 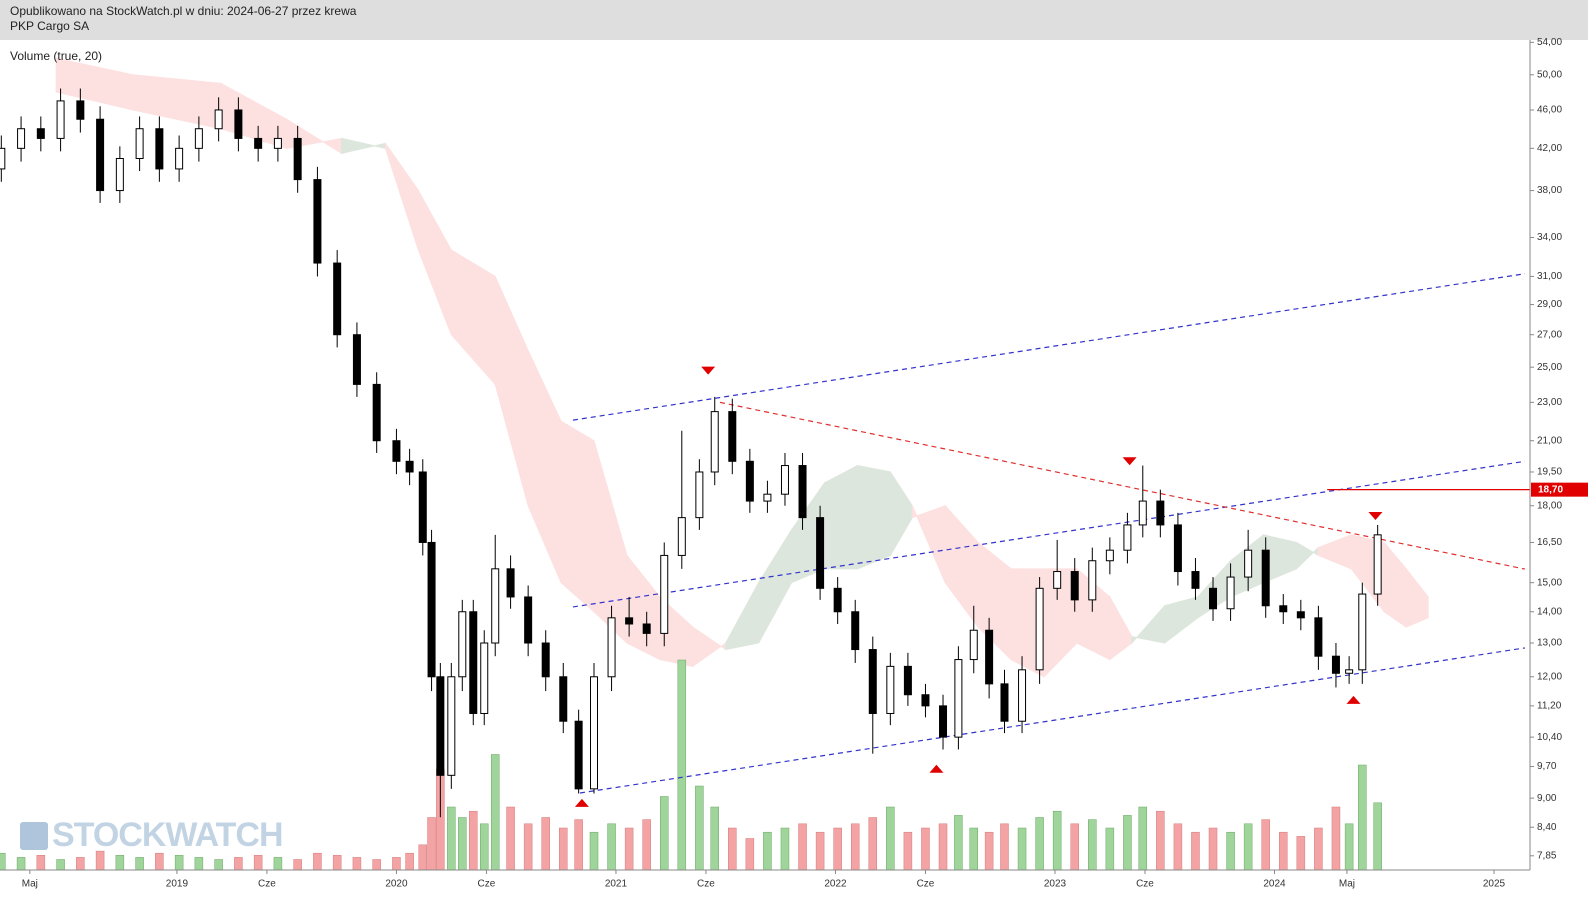 What do you see at coordinates (34, 836) in the screenshot?
I see `watermark-icon` at bounding box center [34, 836].